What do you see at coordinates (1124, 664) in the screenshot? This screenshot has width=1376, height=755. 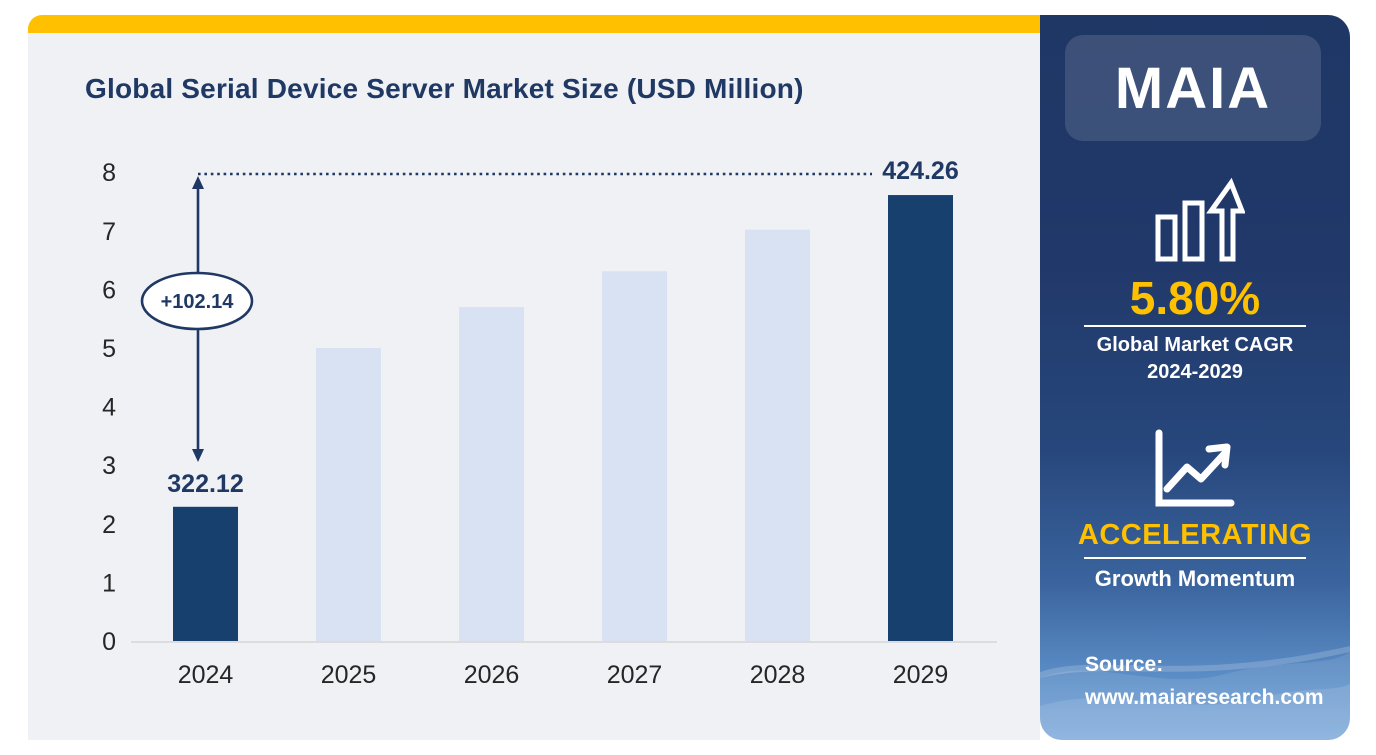 I see `source-label: Source:` at bounding box center [1124, 664].